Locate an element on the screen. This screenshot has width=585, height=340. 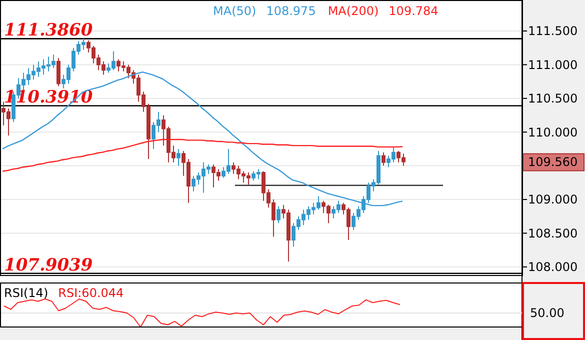
ref-line-label: 107.9039 is located at coordinates (48, 265).